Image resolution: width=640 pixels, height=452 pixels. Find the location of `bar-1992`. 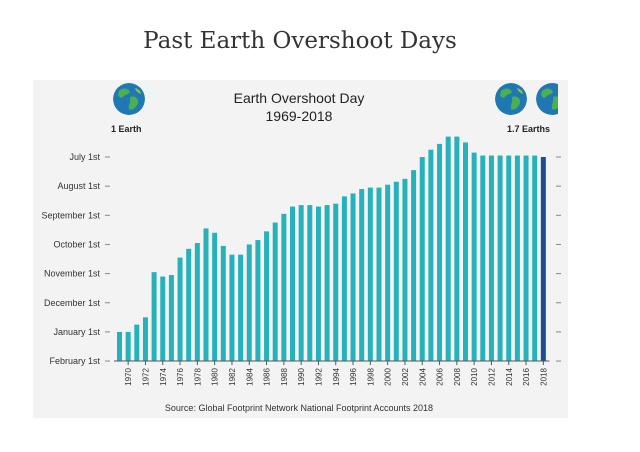

bar-1992 is located at coordinates (318, 284).